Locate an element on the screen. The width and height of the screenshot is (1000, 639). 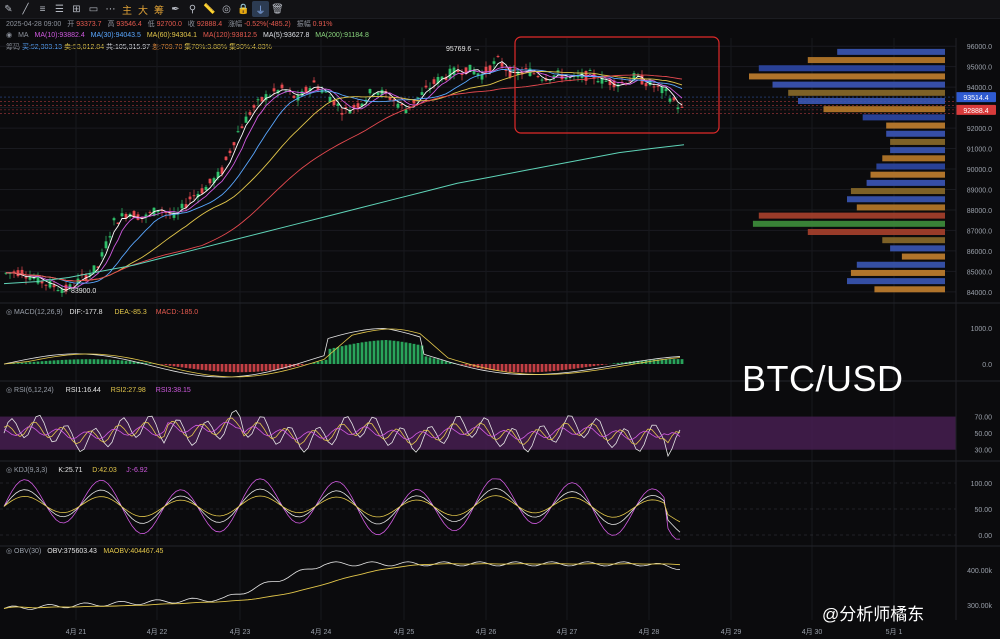
chip-90: 集90%:4.83% is located at coordinates (250, 47).